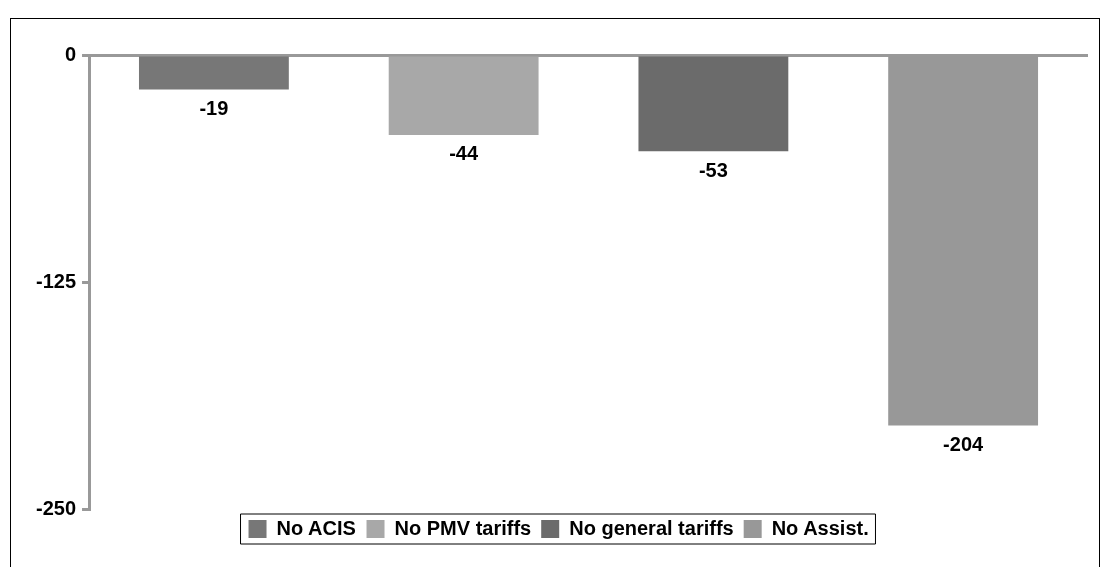 This screenshot has height=567, width=1110. I want to click on legend-label: No PMV tariffs, so click(463, 527).